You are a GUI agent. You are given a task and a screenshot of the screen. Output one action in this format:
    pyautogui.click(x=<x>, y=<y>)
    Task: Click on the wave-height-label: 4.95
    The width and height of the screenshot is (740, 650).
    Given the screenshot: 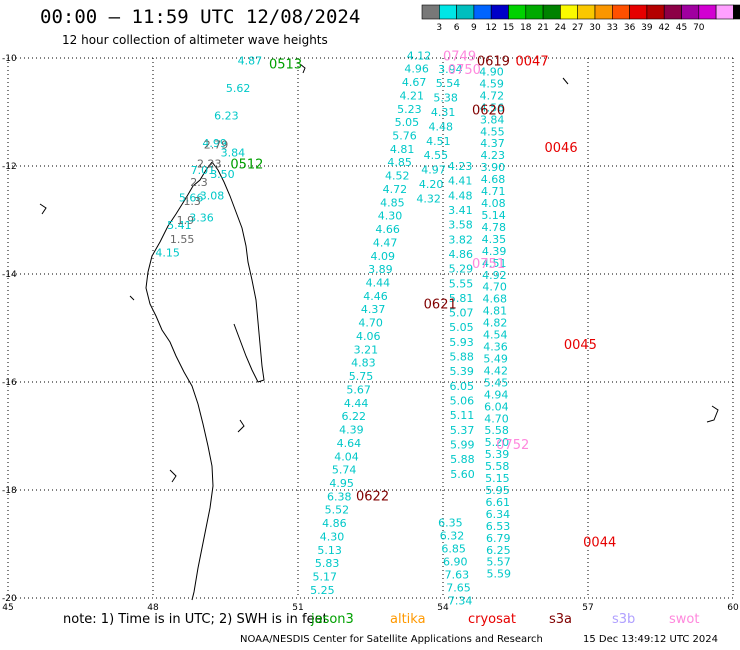 What is the action you would take?
    pyautogui.click(x=341, y=483)
    